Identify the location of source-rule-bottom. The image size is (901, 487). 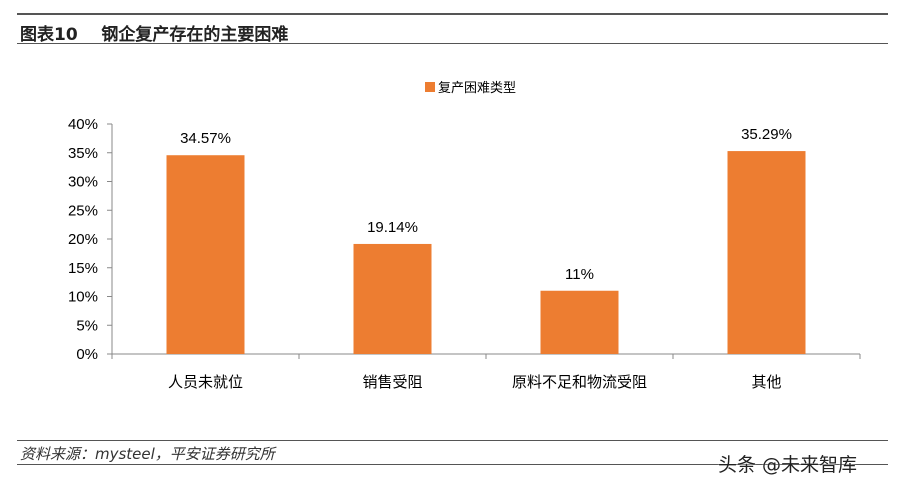
(452, 464).